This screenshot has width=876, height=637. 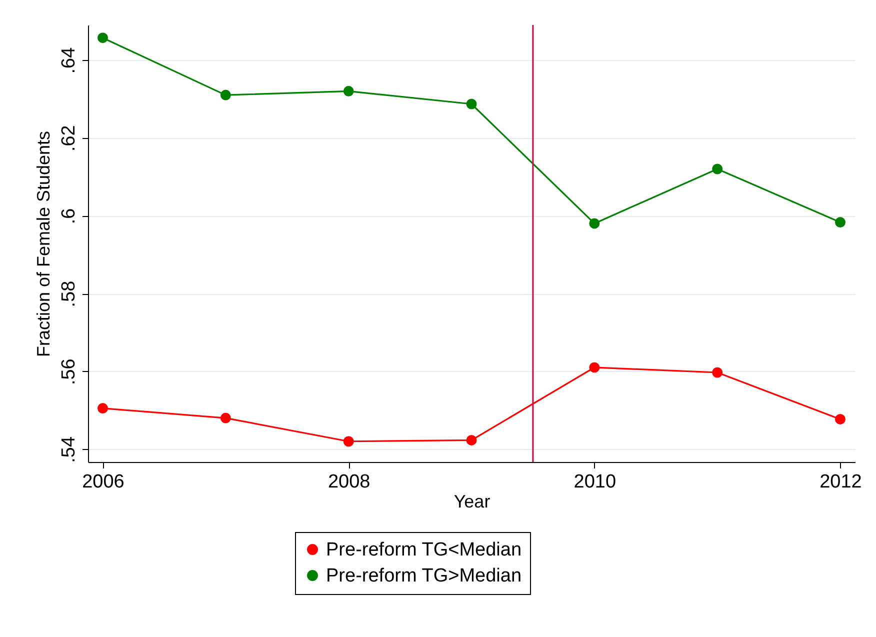 I want to click on x-tick-label: 2010, so click(x=595, y=482).